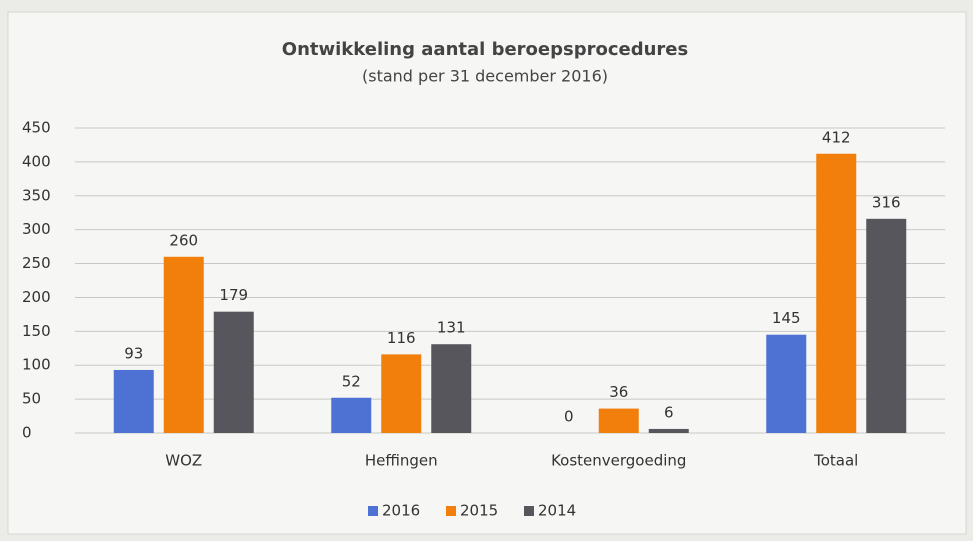 This screenshot has height=541, width=973. What do you see at coordinates (36, 195) in the screenshot?
I see `y-tick-label: 350` at bounding box center [36, 195].